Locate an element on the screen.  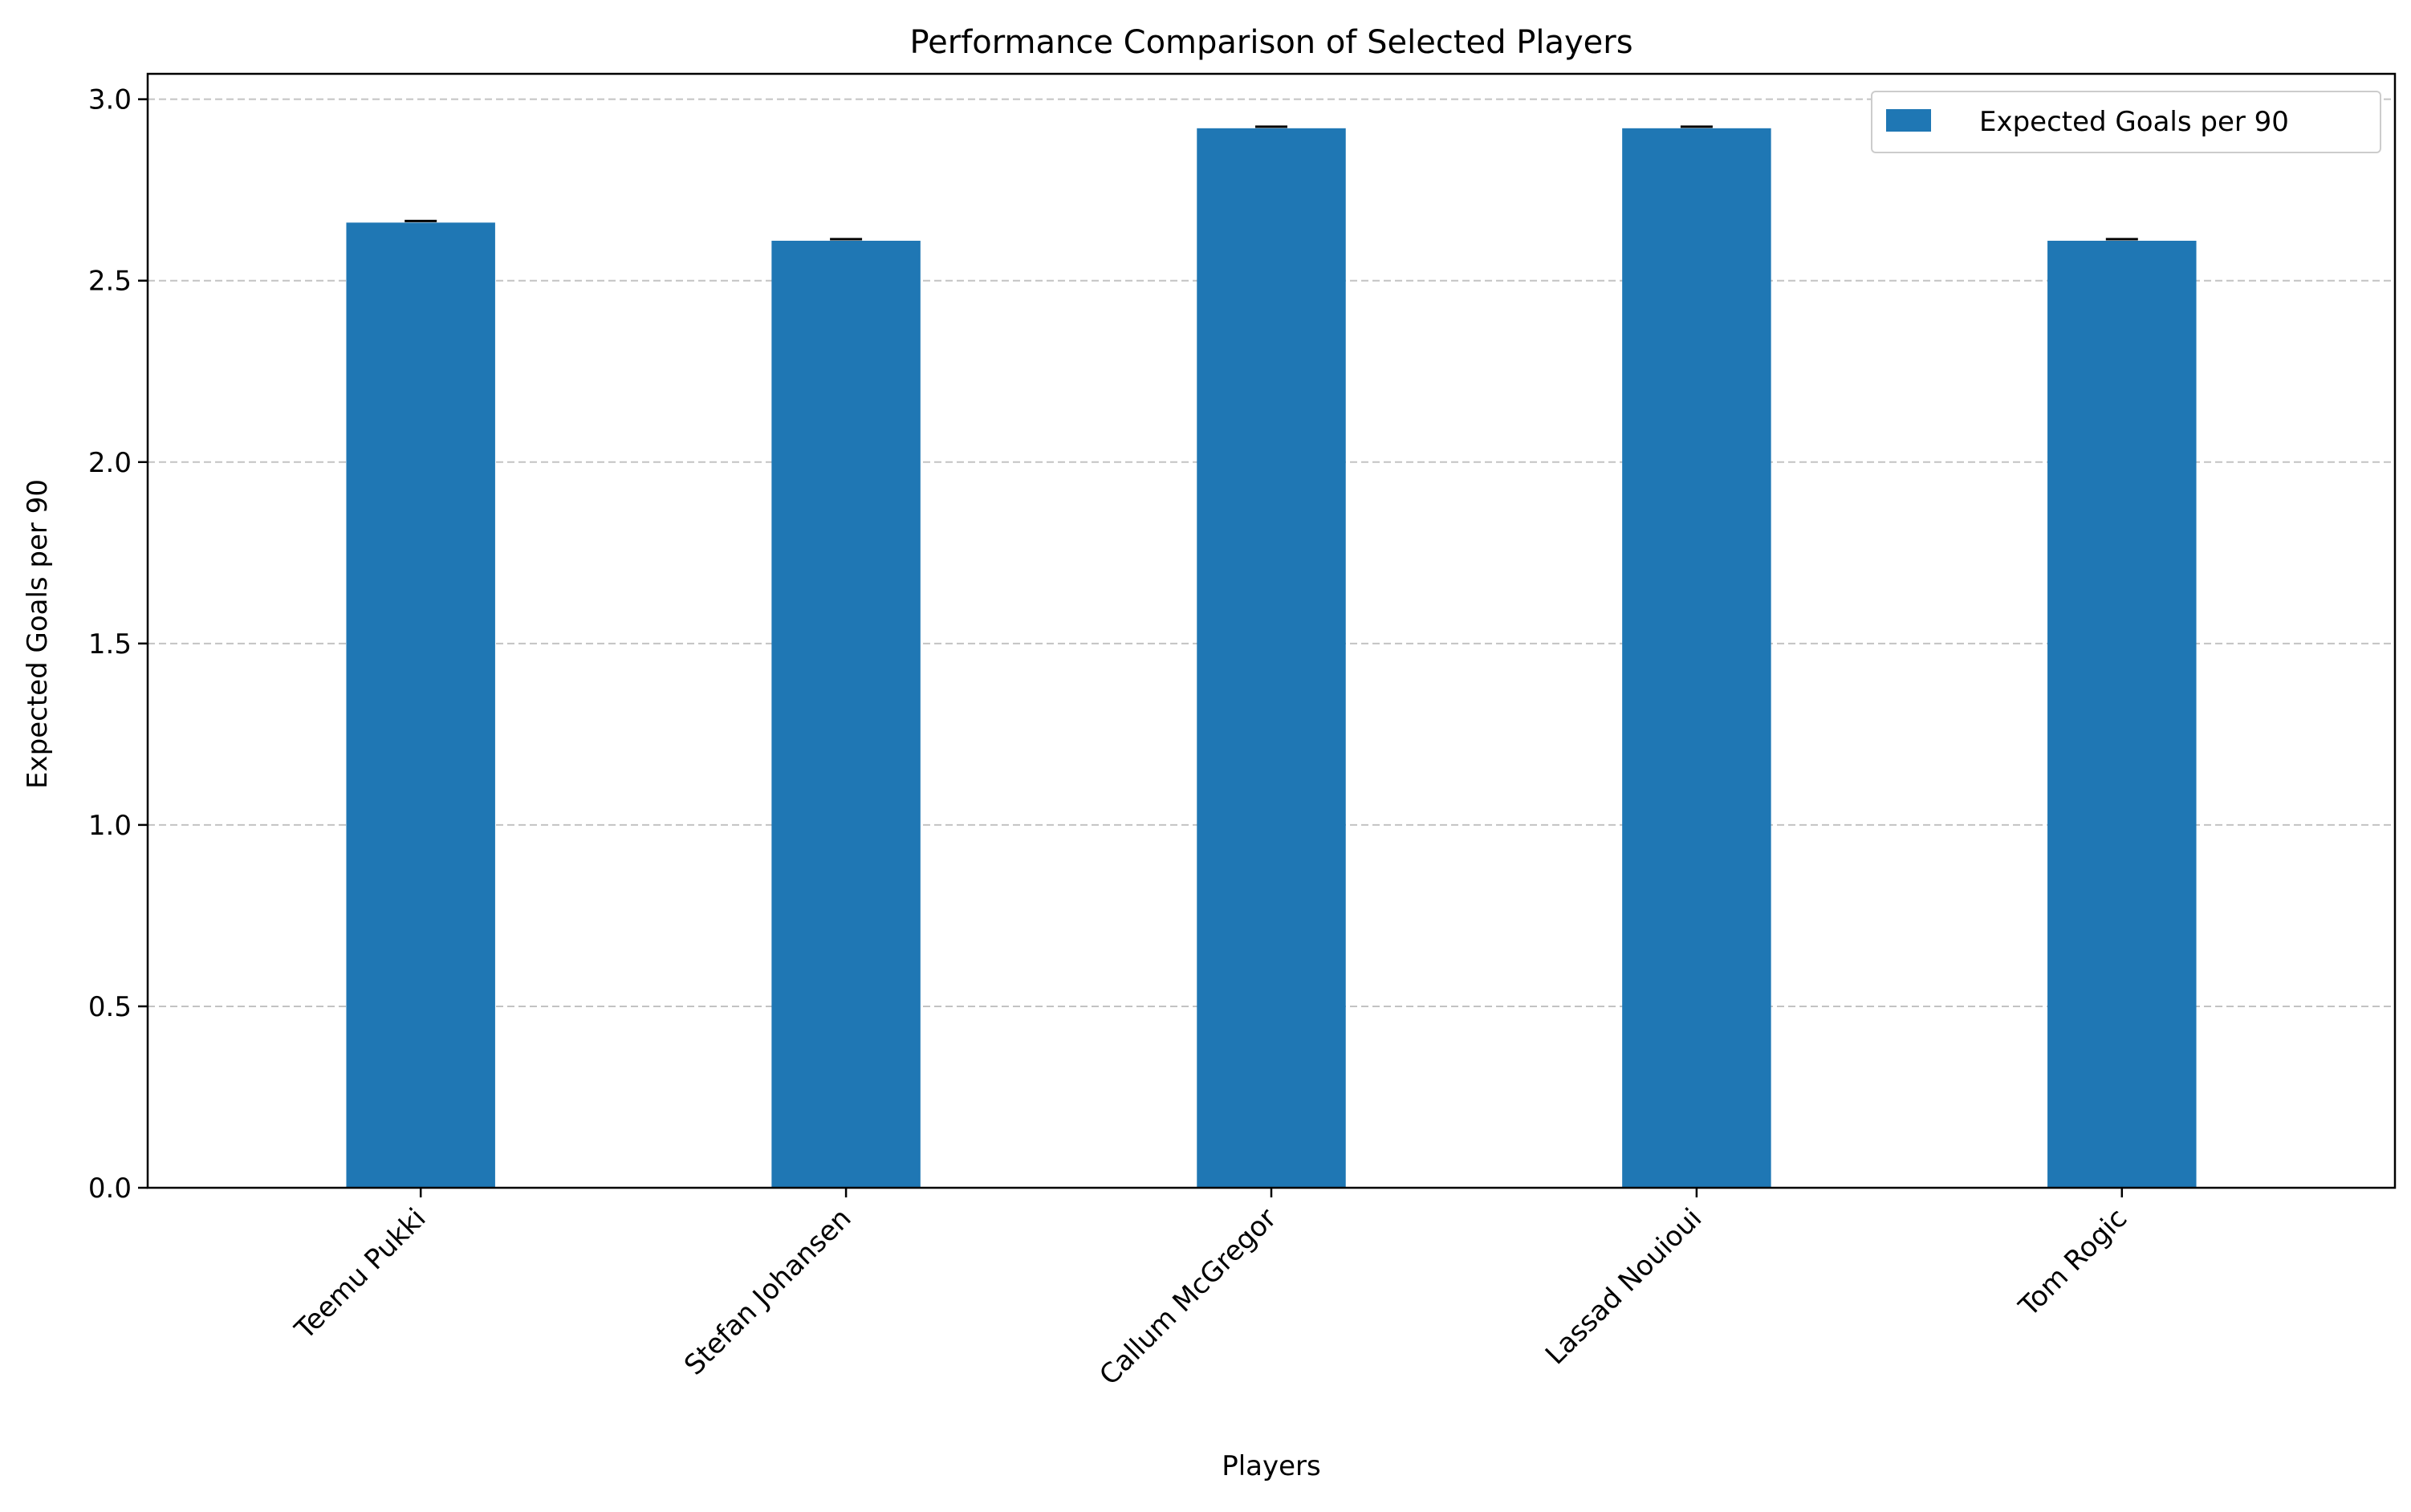
legend-label: Expected Goals per 90 is located at coordinates (2134, 122).